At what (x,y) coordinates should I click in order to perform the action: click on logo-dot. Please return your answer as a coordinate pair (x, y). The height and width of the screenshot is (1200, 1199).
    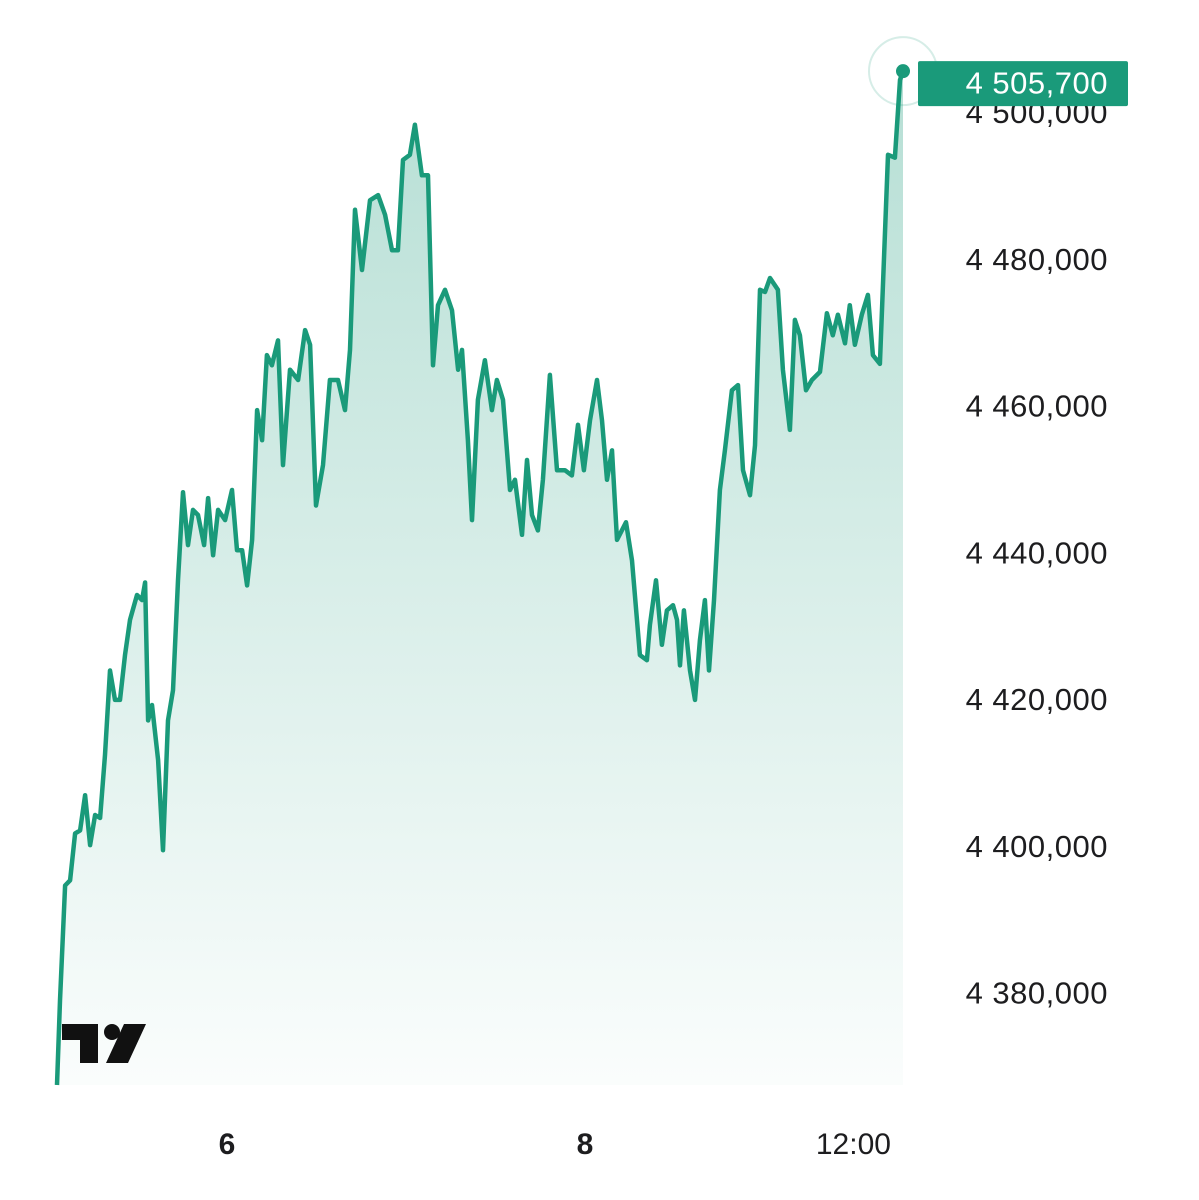
    Looking at the image, I should click on (112, 1032).